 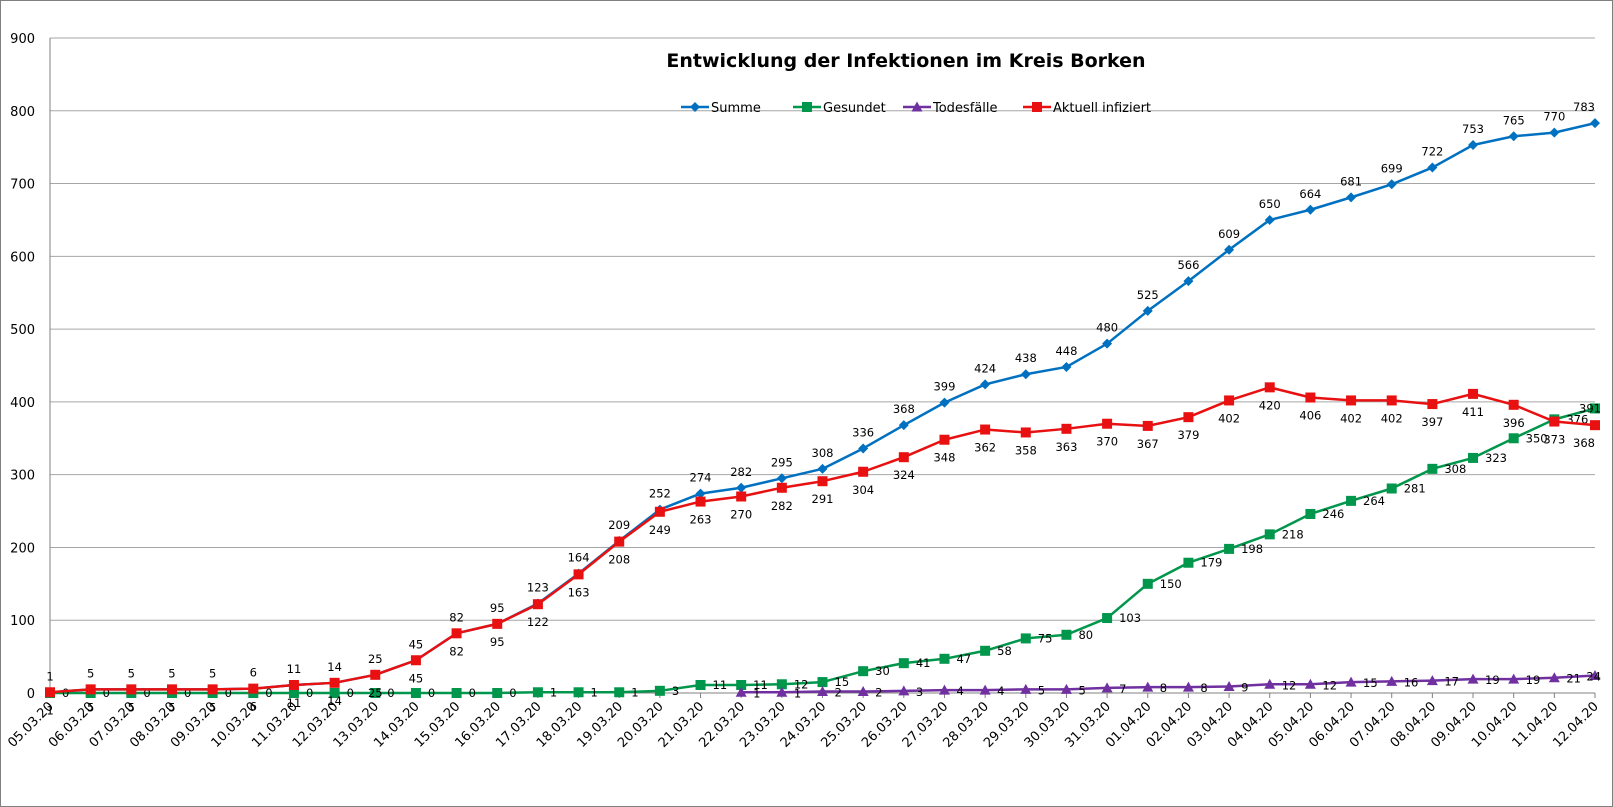 What do you see at coordinates (1573, 679) in the screenshot?
I see `data-label: 21` at bounding box center [1573, 679].